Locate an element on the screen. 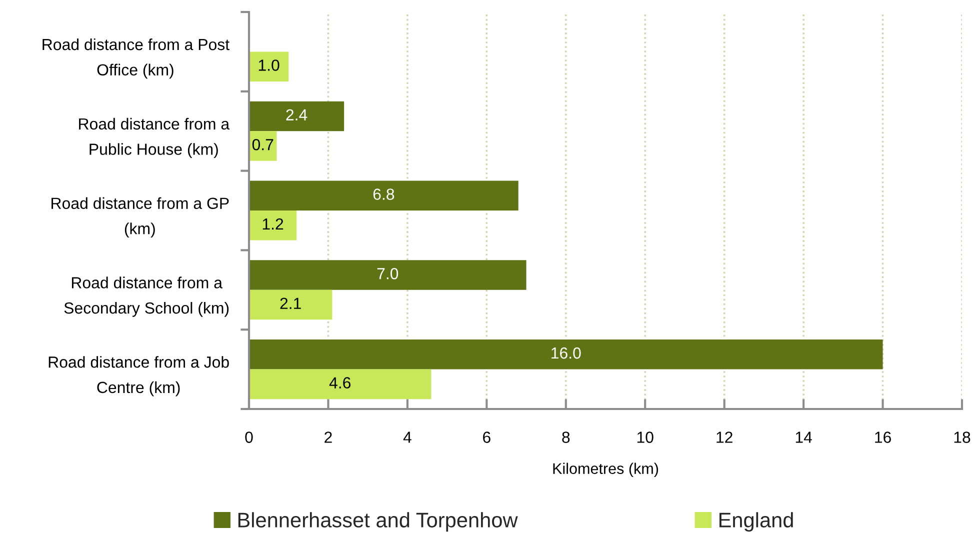  x-tick-label: 6 is located at coordinates (486, 437).